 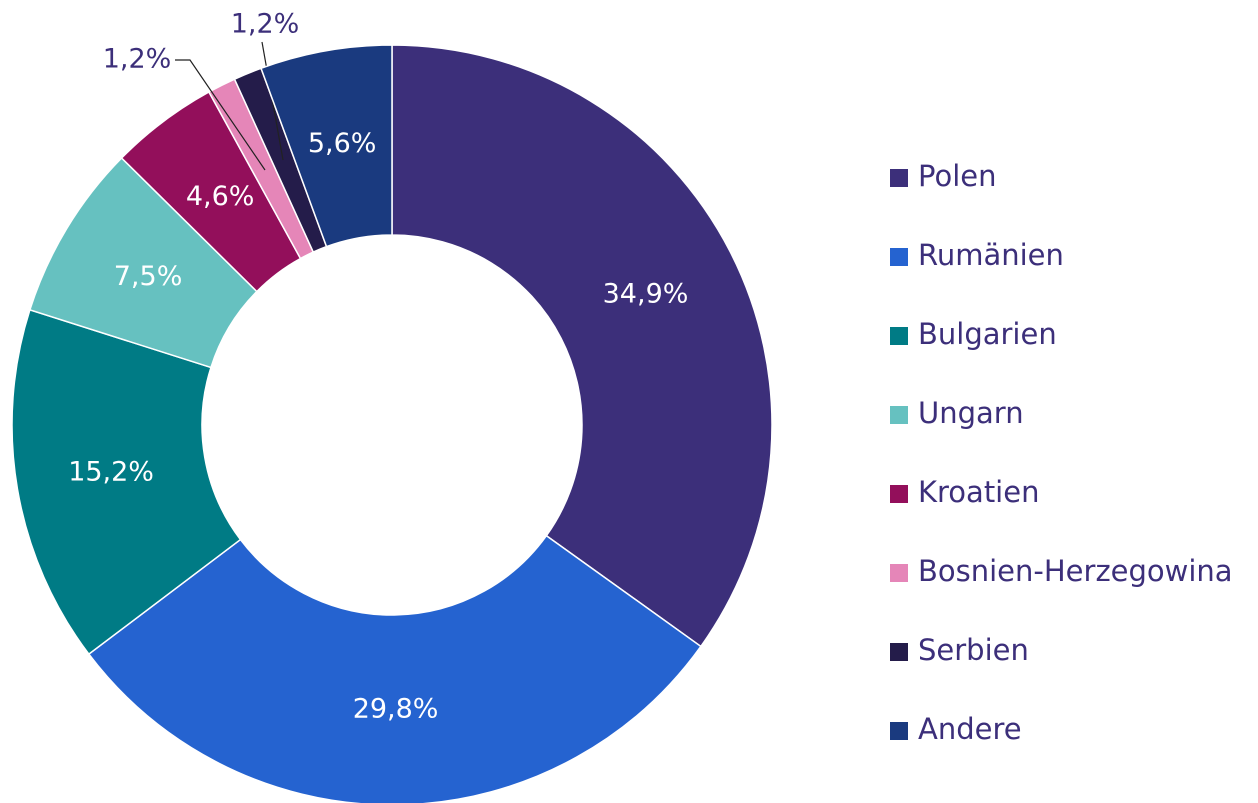 What do you see at coordinates (148, 276) in the screenshot?
I see `data-label: 7,5%` at bounding box center [148, 276].